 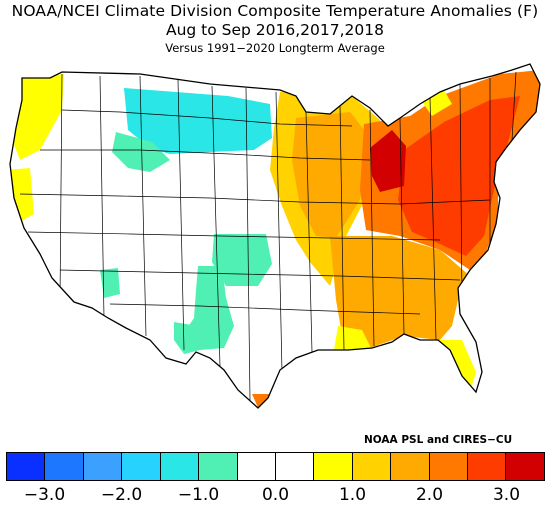 I want to click on upper-midwest-warm-region, so click(x=332, y=175).